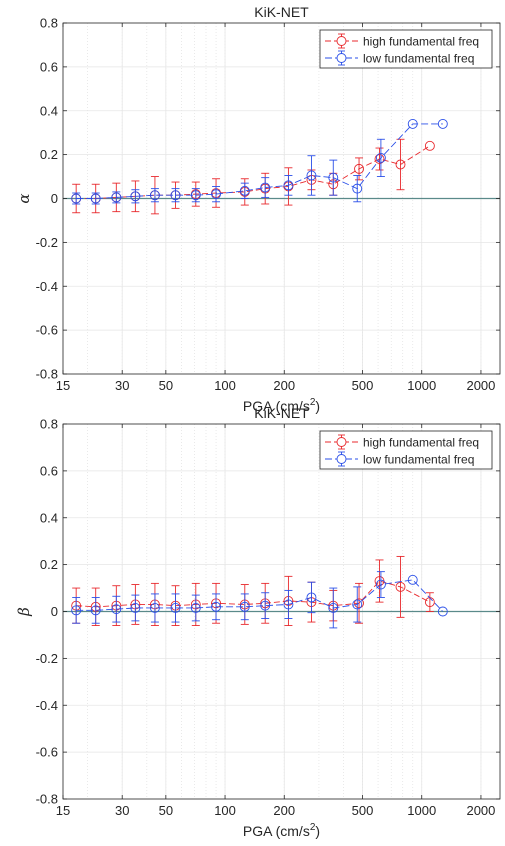 The height and width of the screenshot is (846, 505). What do you see at coordinates (225, 385) in the screenshot?
I see `x-tick-label: 100` at bounding box center [225, 385].